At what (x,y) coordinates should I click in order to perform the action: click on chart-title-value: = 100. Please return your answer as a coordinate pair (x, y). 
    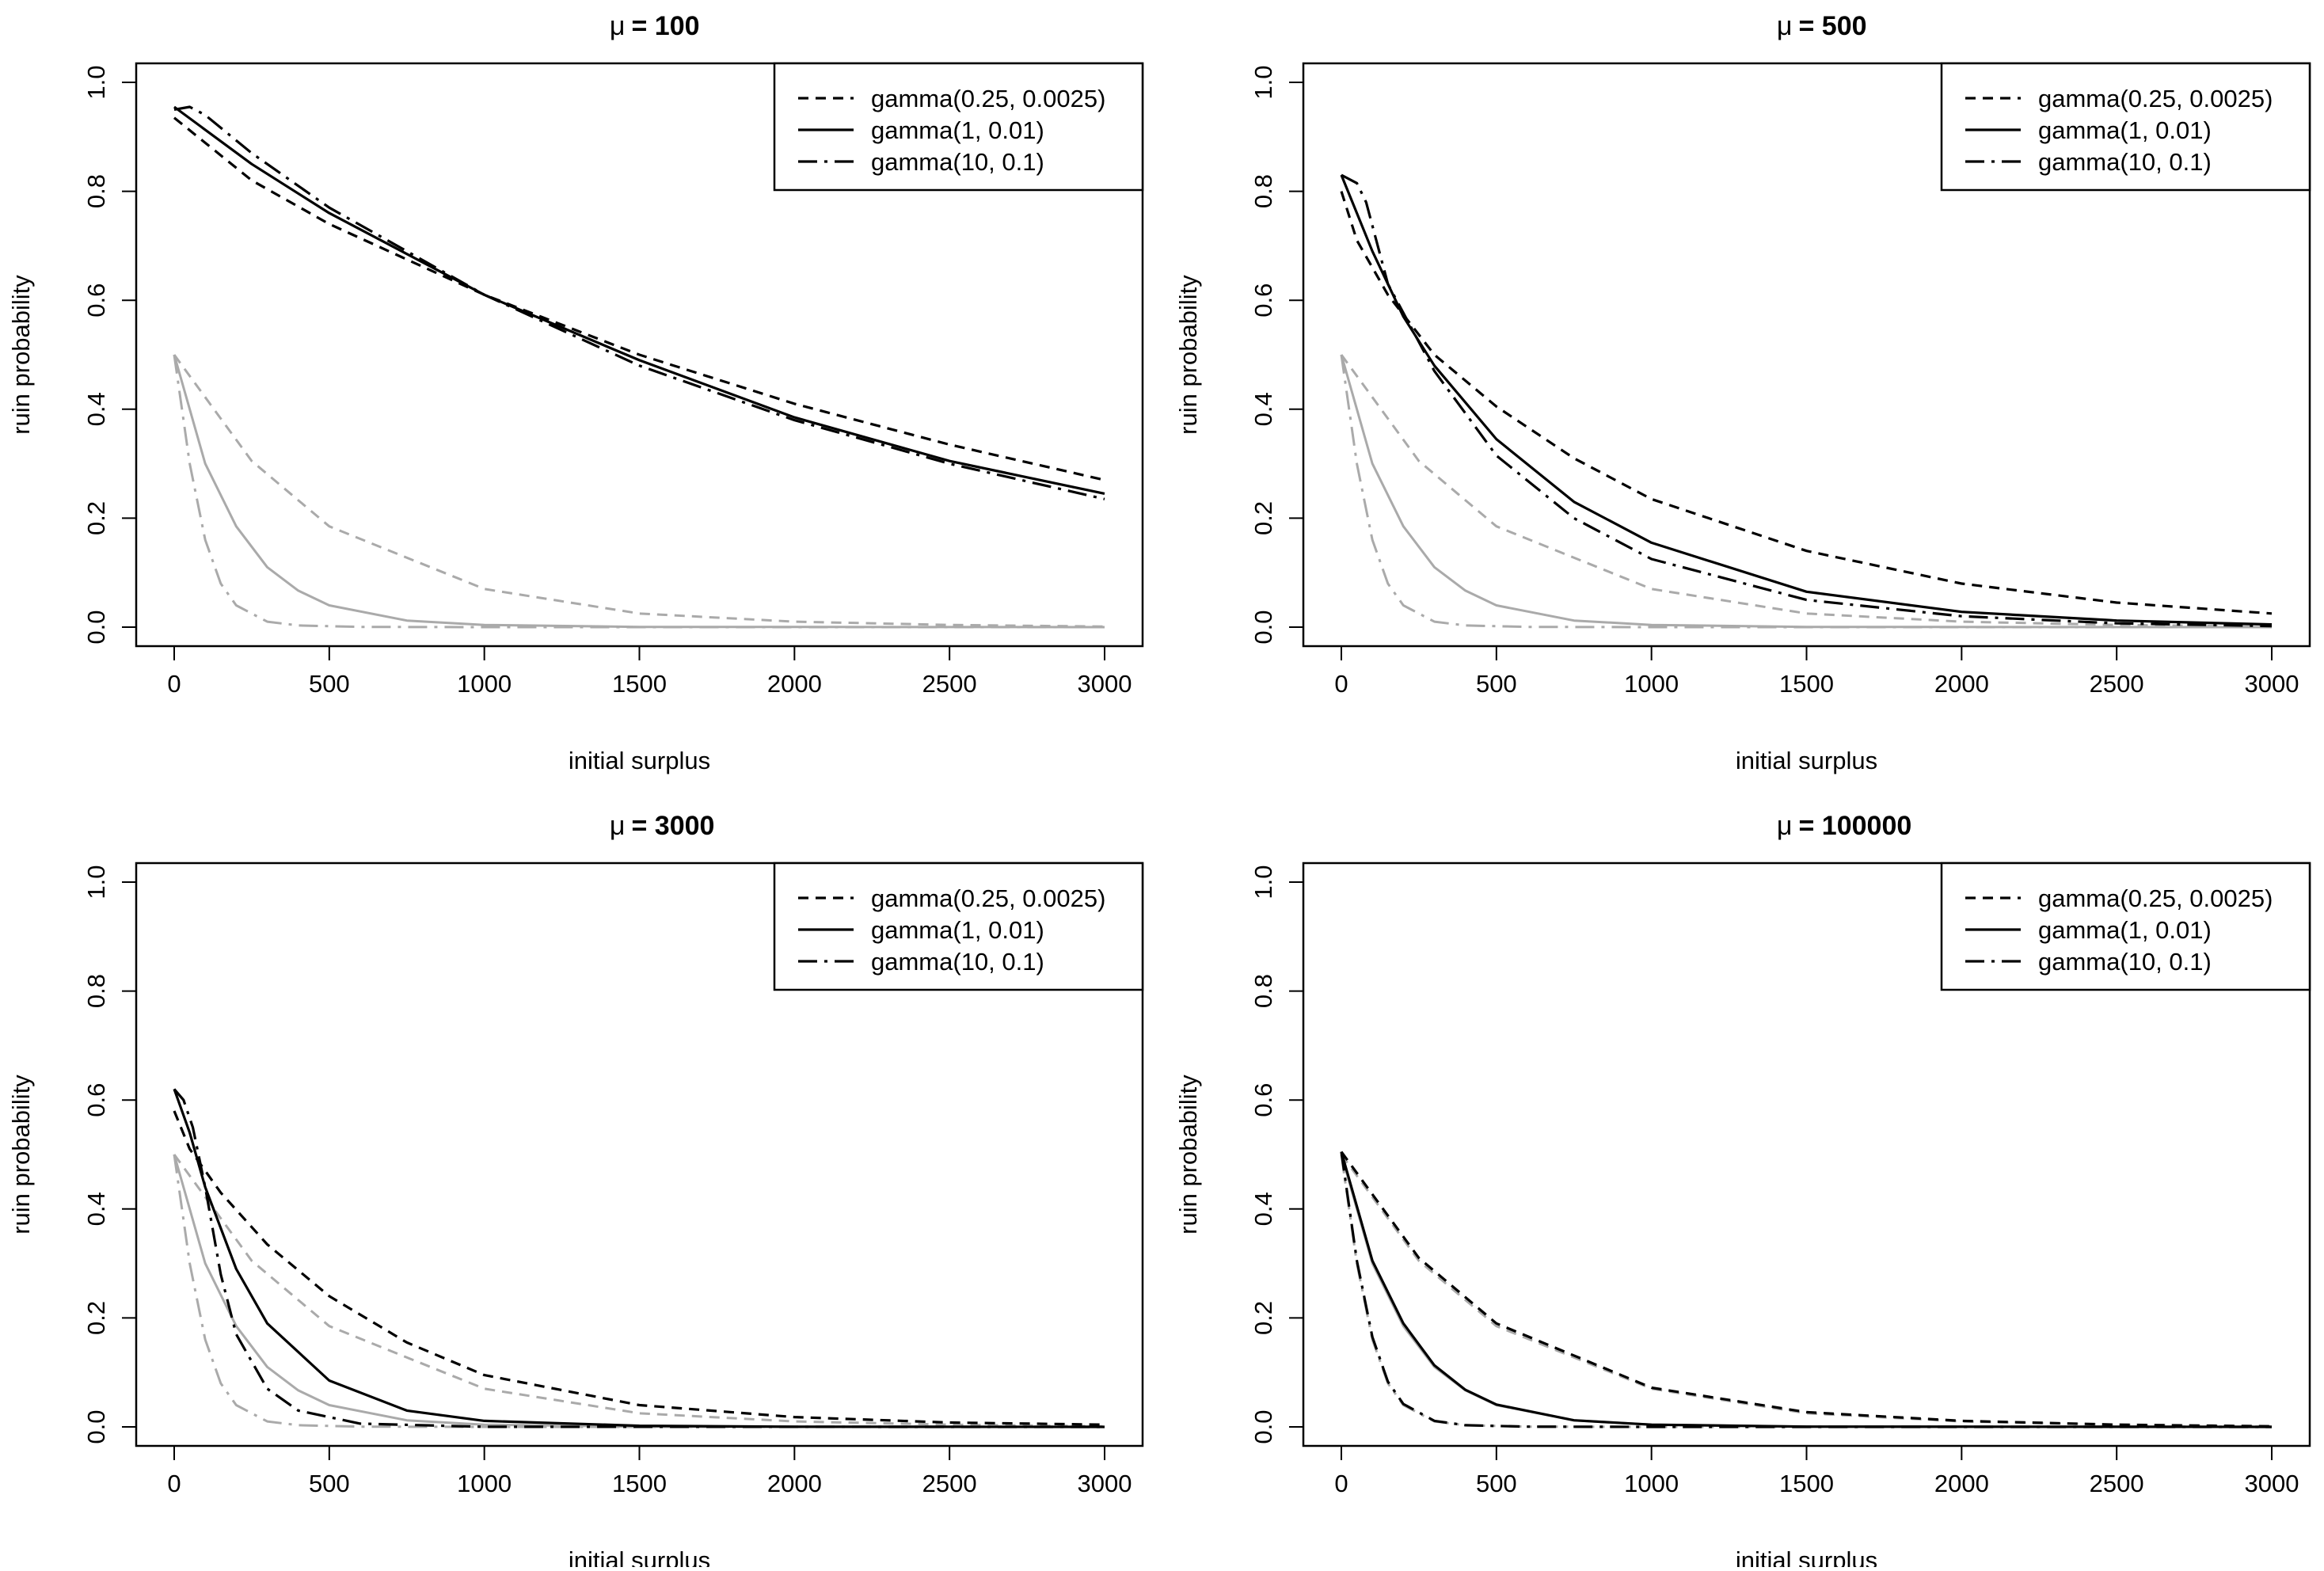
    Looking at the image, I should click on (666, 26).